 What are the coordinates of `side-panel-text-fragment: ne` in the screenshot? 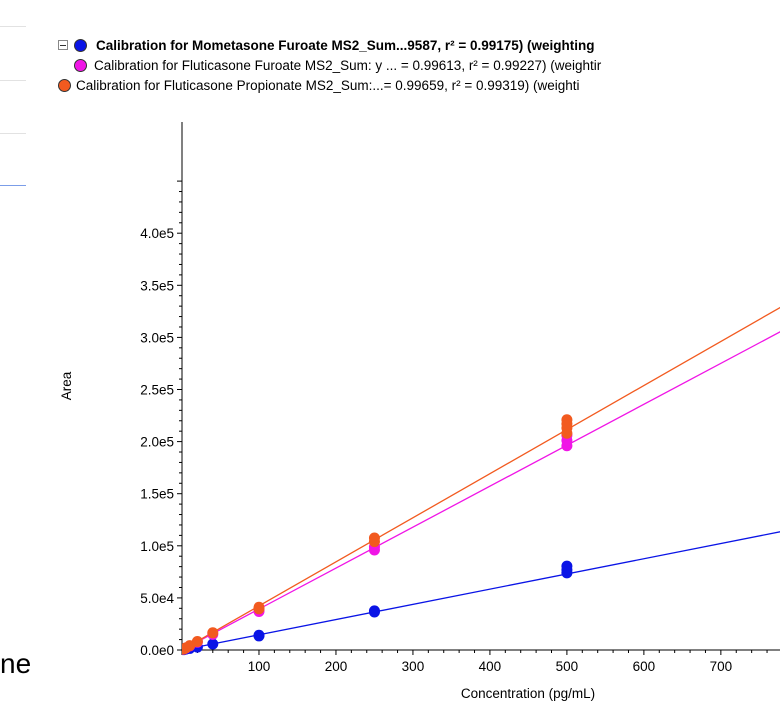 It's located at (16, 663).